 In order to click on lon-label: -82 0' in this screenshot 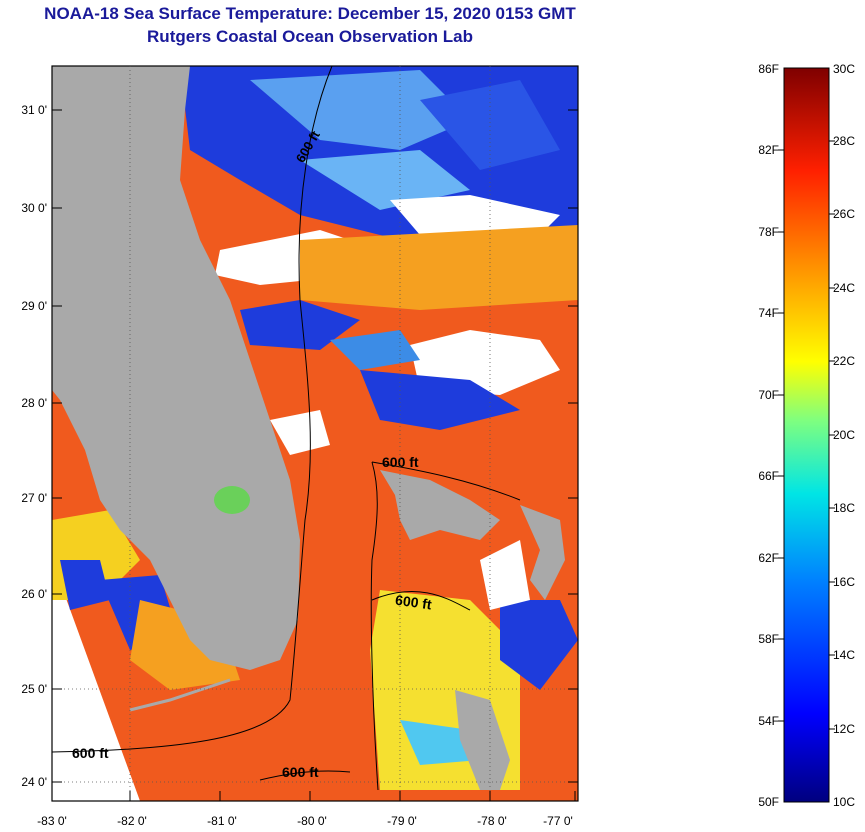, I will do `click(132, 821)`.